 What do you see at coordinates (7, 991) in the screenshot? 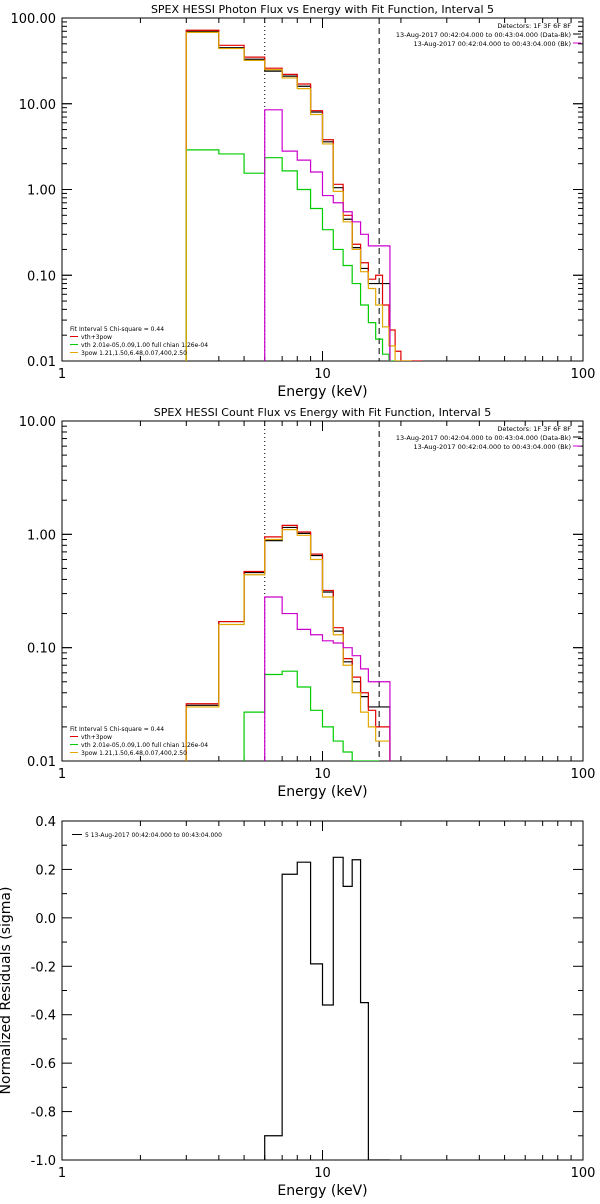
I see `y-axis-label-3: Normalized Residuals (sigma)` at bounding box center [7, 991].